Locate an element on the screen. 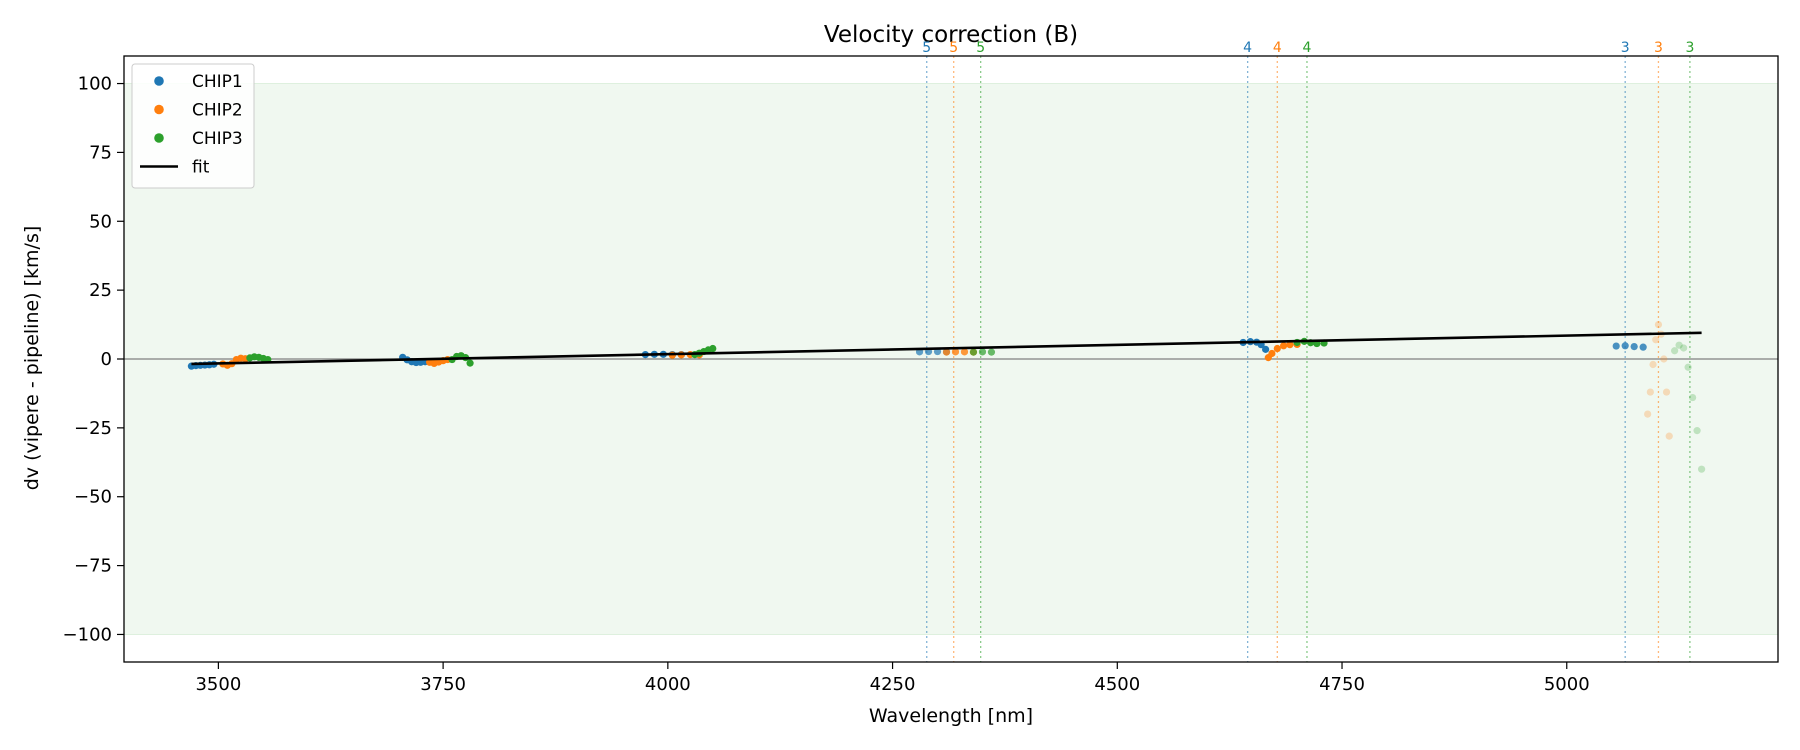 The image size is (1800, 750). legend-box is located at coordinates (193, 126).